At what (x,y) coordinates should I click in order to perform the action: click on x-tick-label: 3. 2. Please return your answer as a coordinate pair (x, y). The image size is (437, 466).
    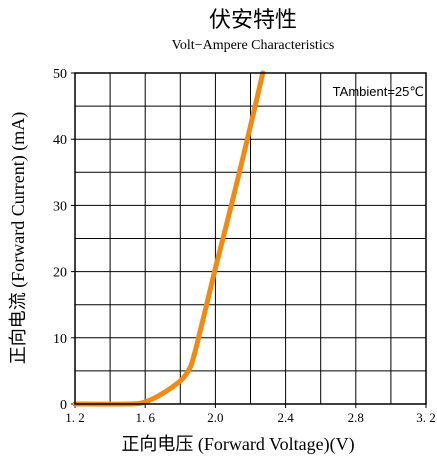
    Looking at the image, I should click on (426, 417).